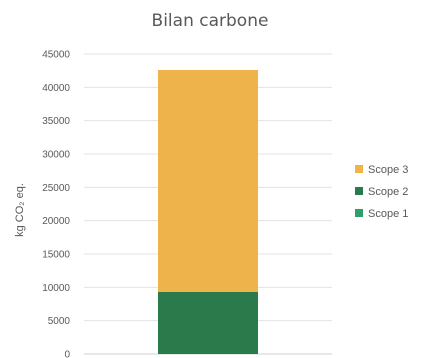  I want to click on y-axis-label: kg CO₂ eq., so click(20, 210).